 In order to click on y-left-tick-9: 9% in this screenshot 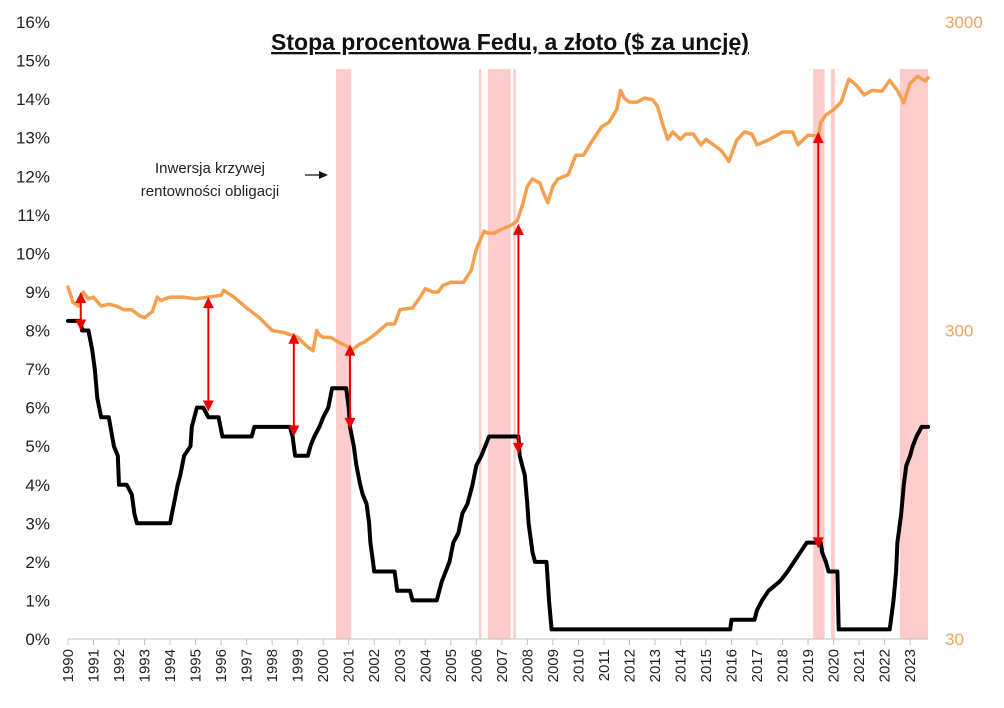, I will do `click(37, 292)`.